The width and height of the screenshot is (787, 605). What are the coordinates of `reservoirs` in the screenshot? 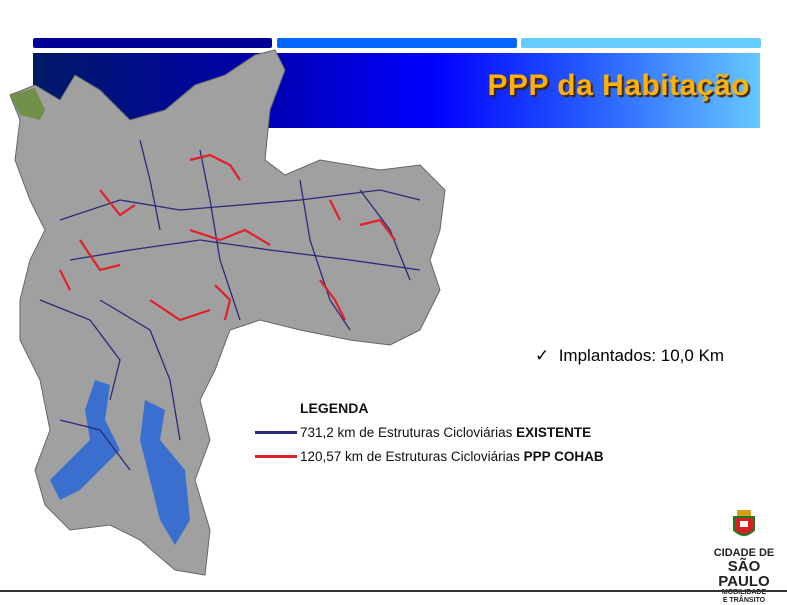 It's located at (120, 462).